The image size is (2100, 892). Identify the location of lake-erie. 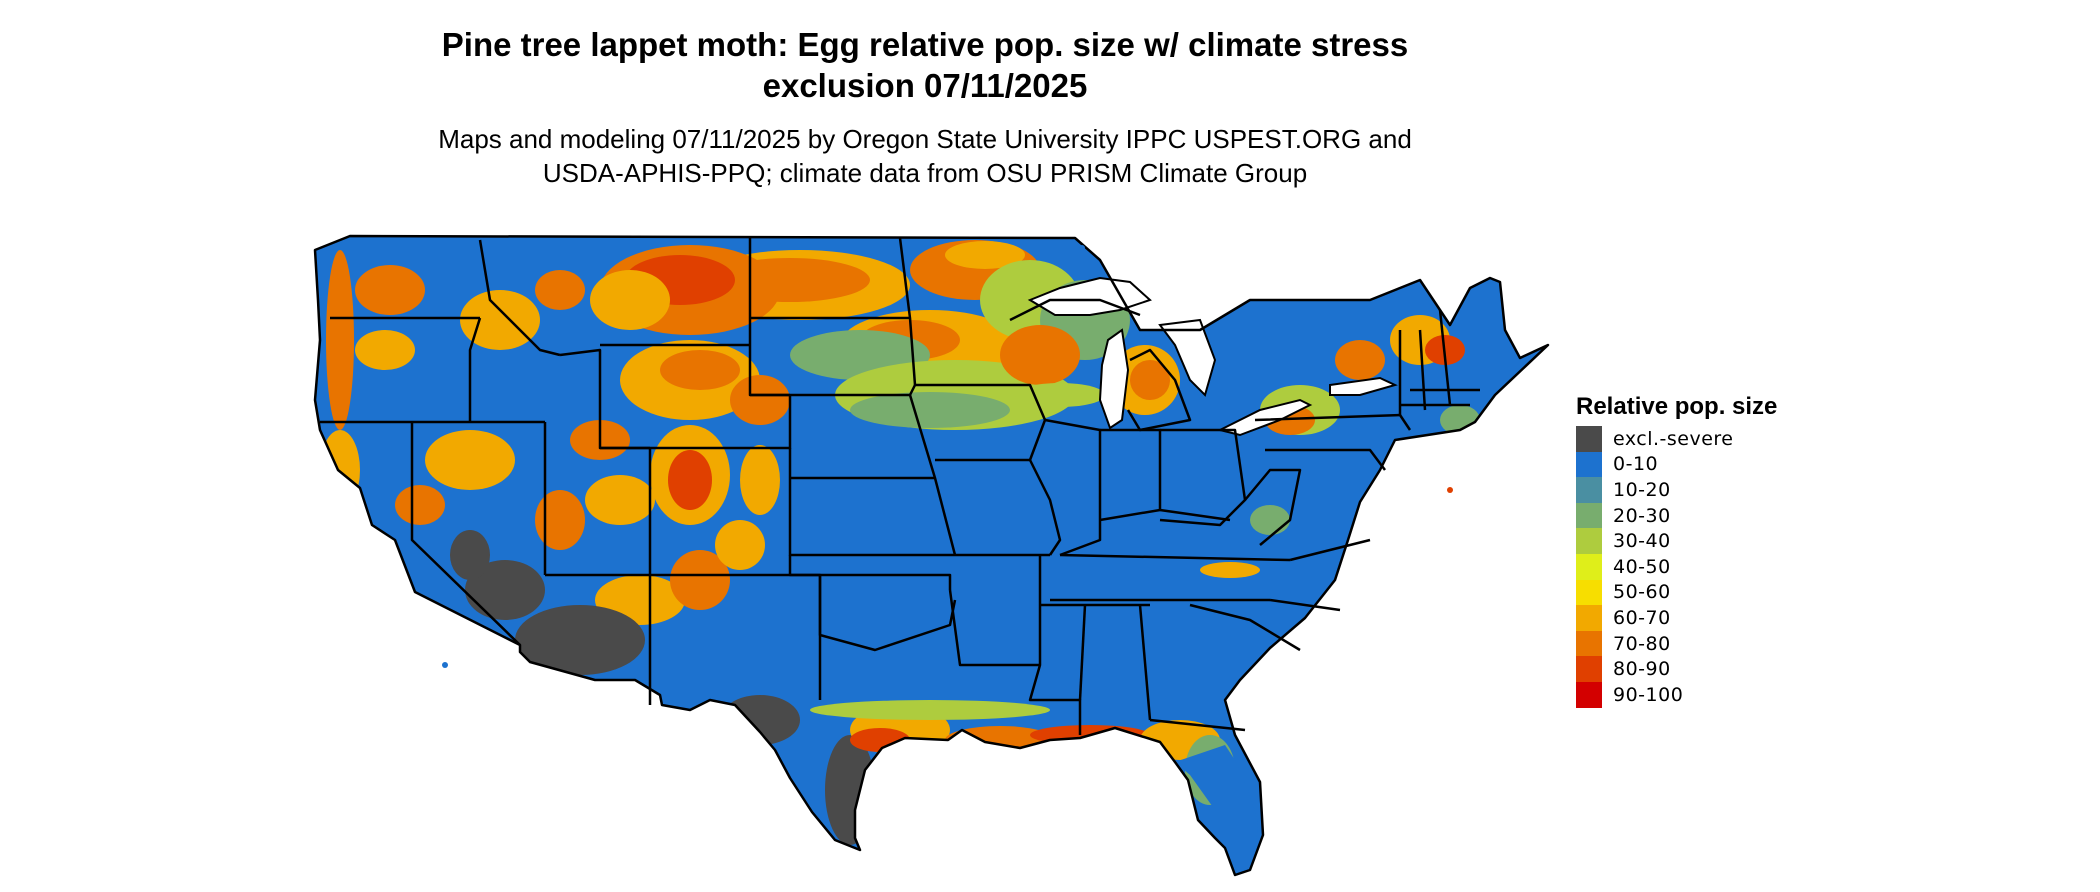
(1265, 417).